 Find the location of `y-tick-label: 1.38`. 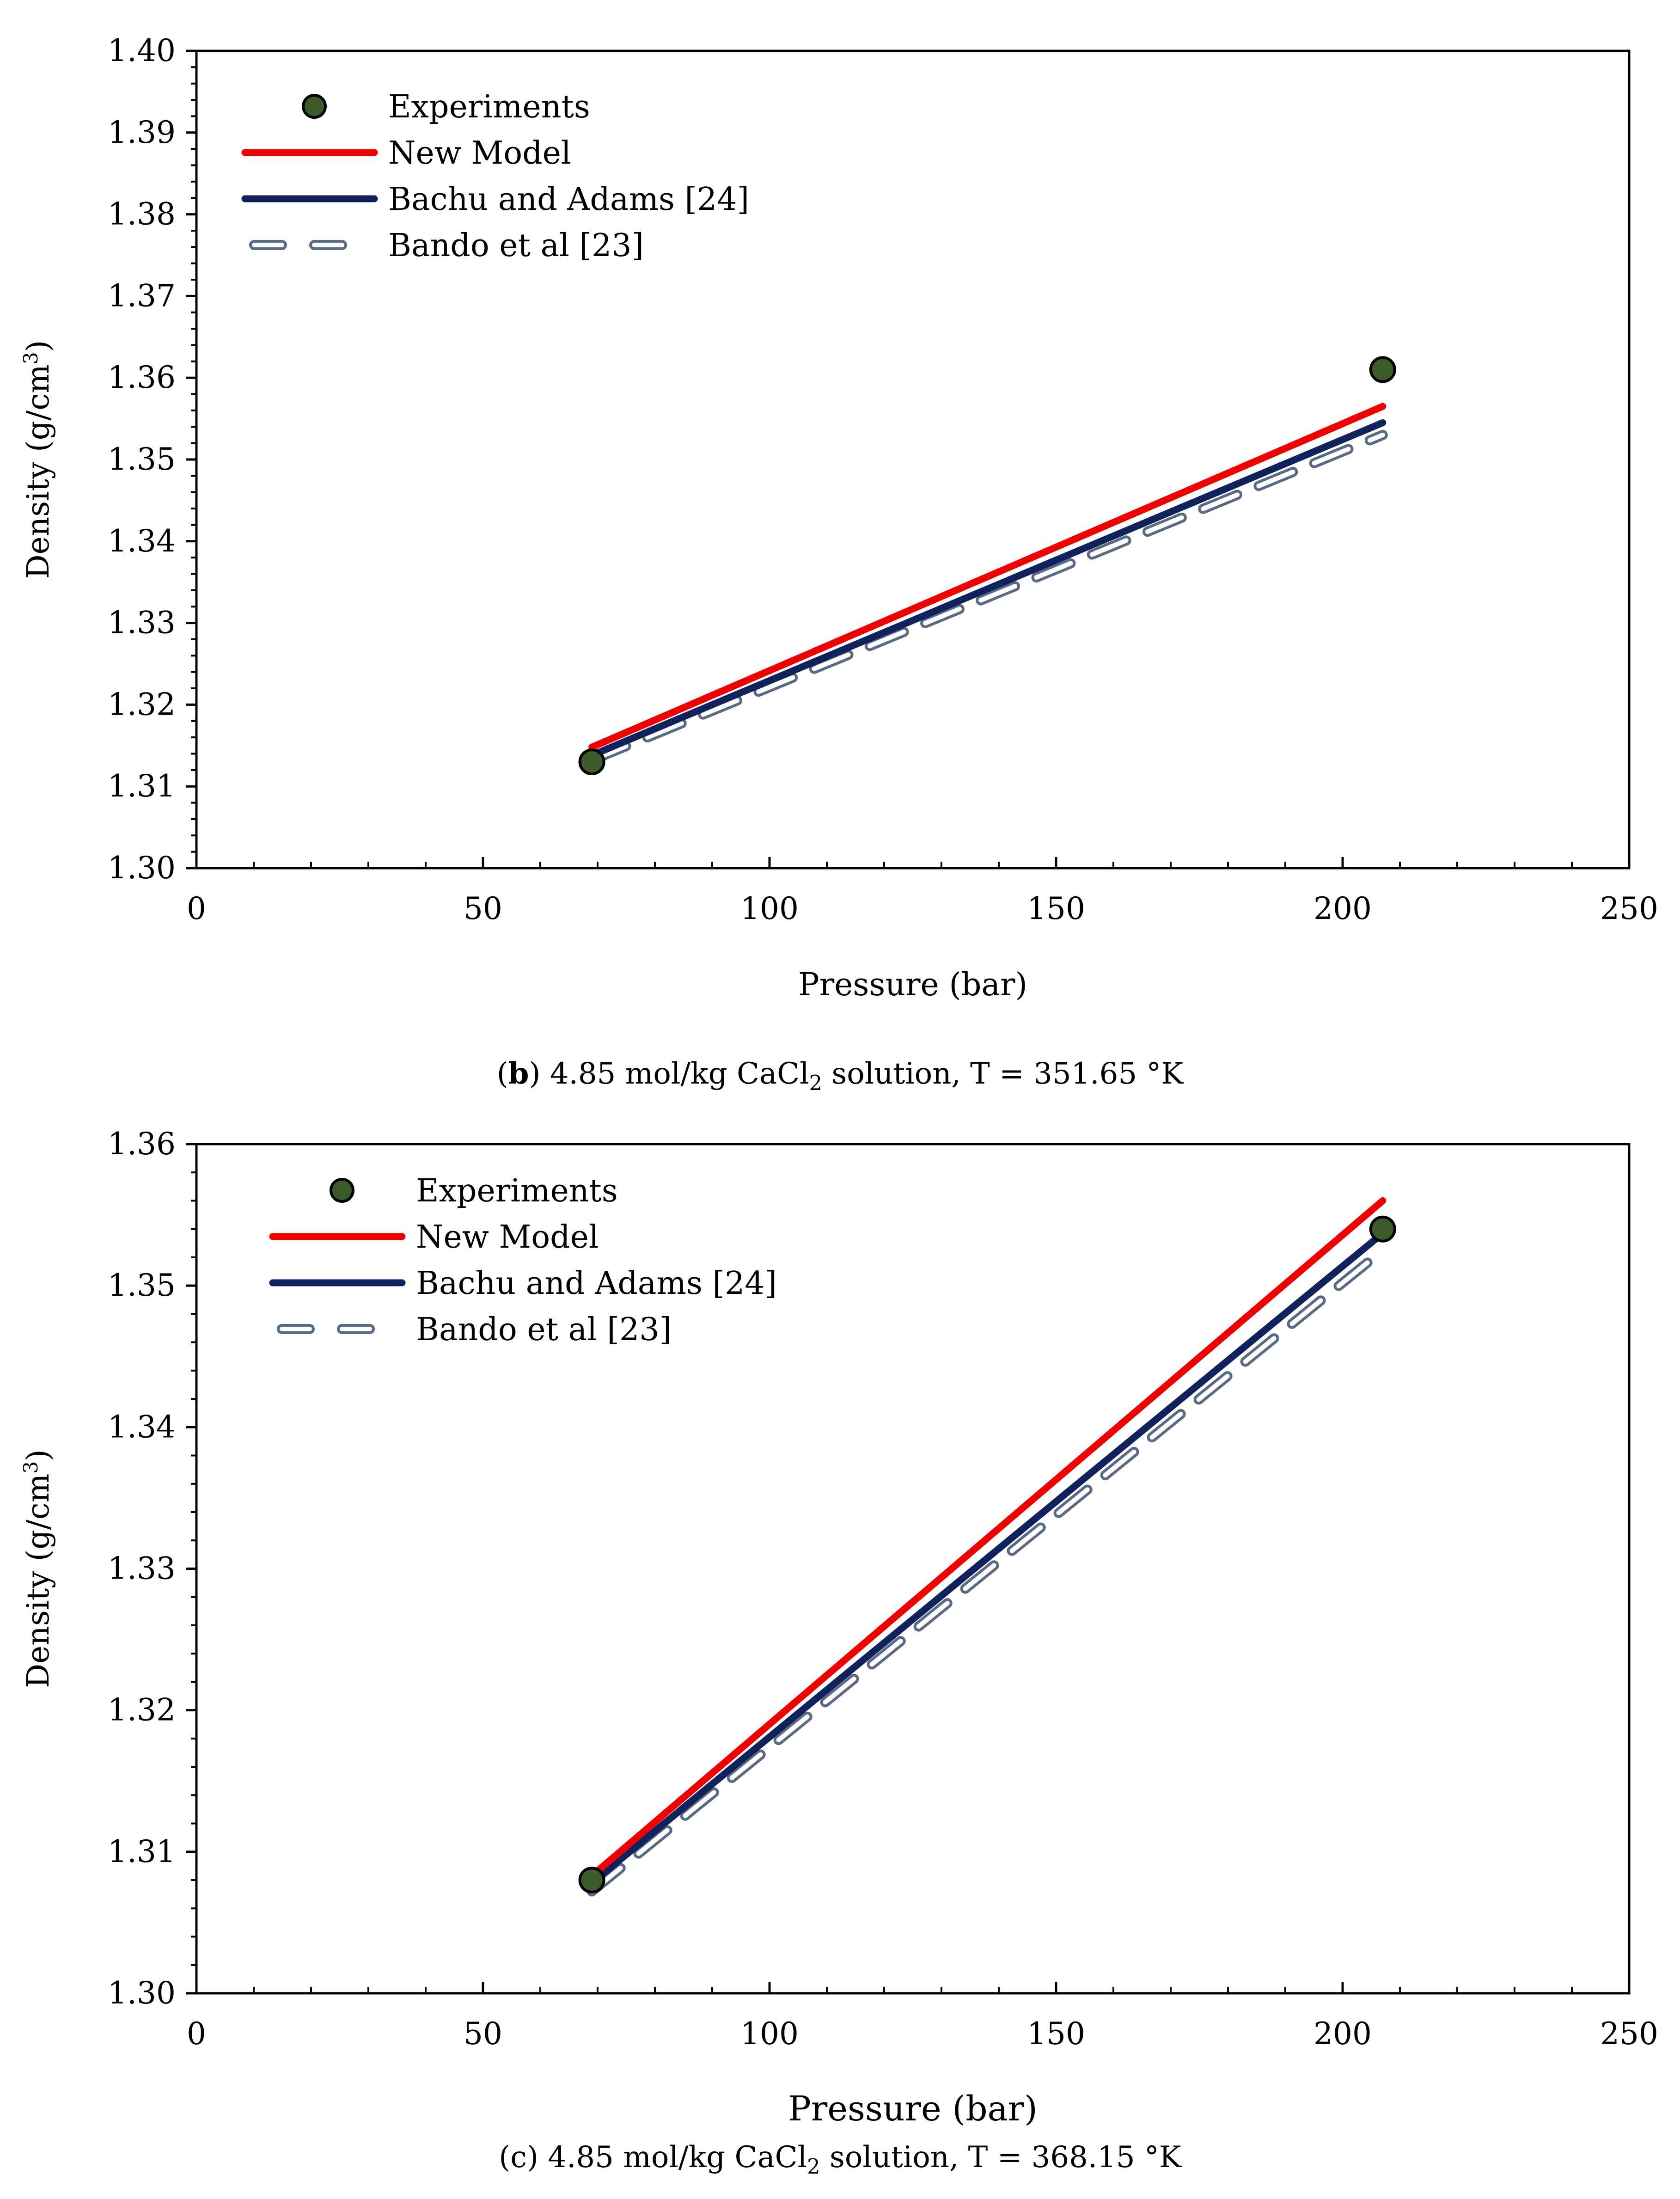

y-tick-label: 1.38 is located at coordinates (142, 214).